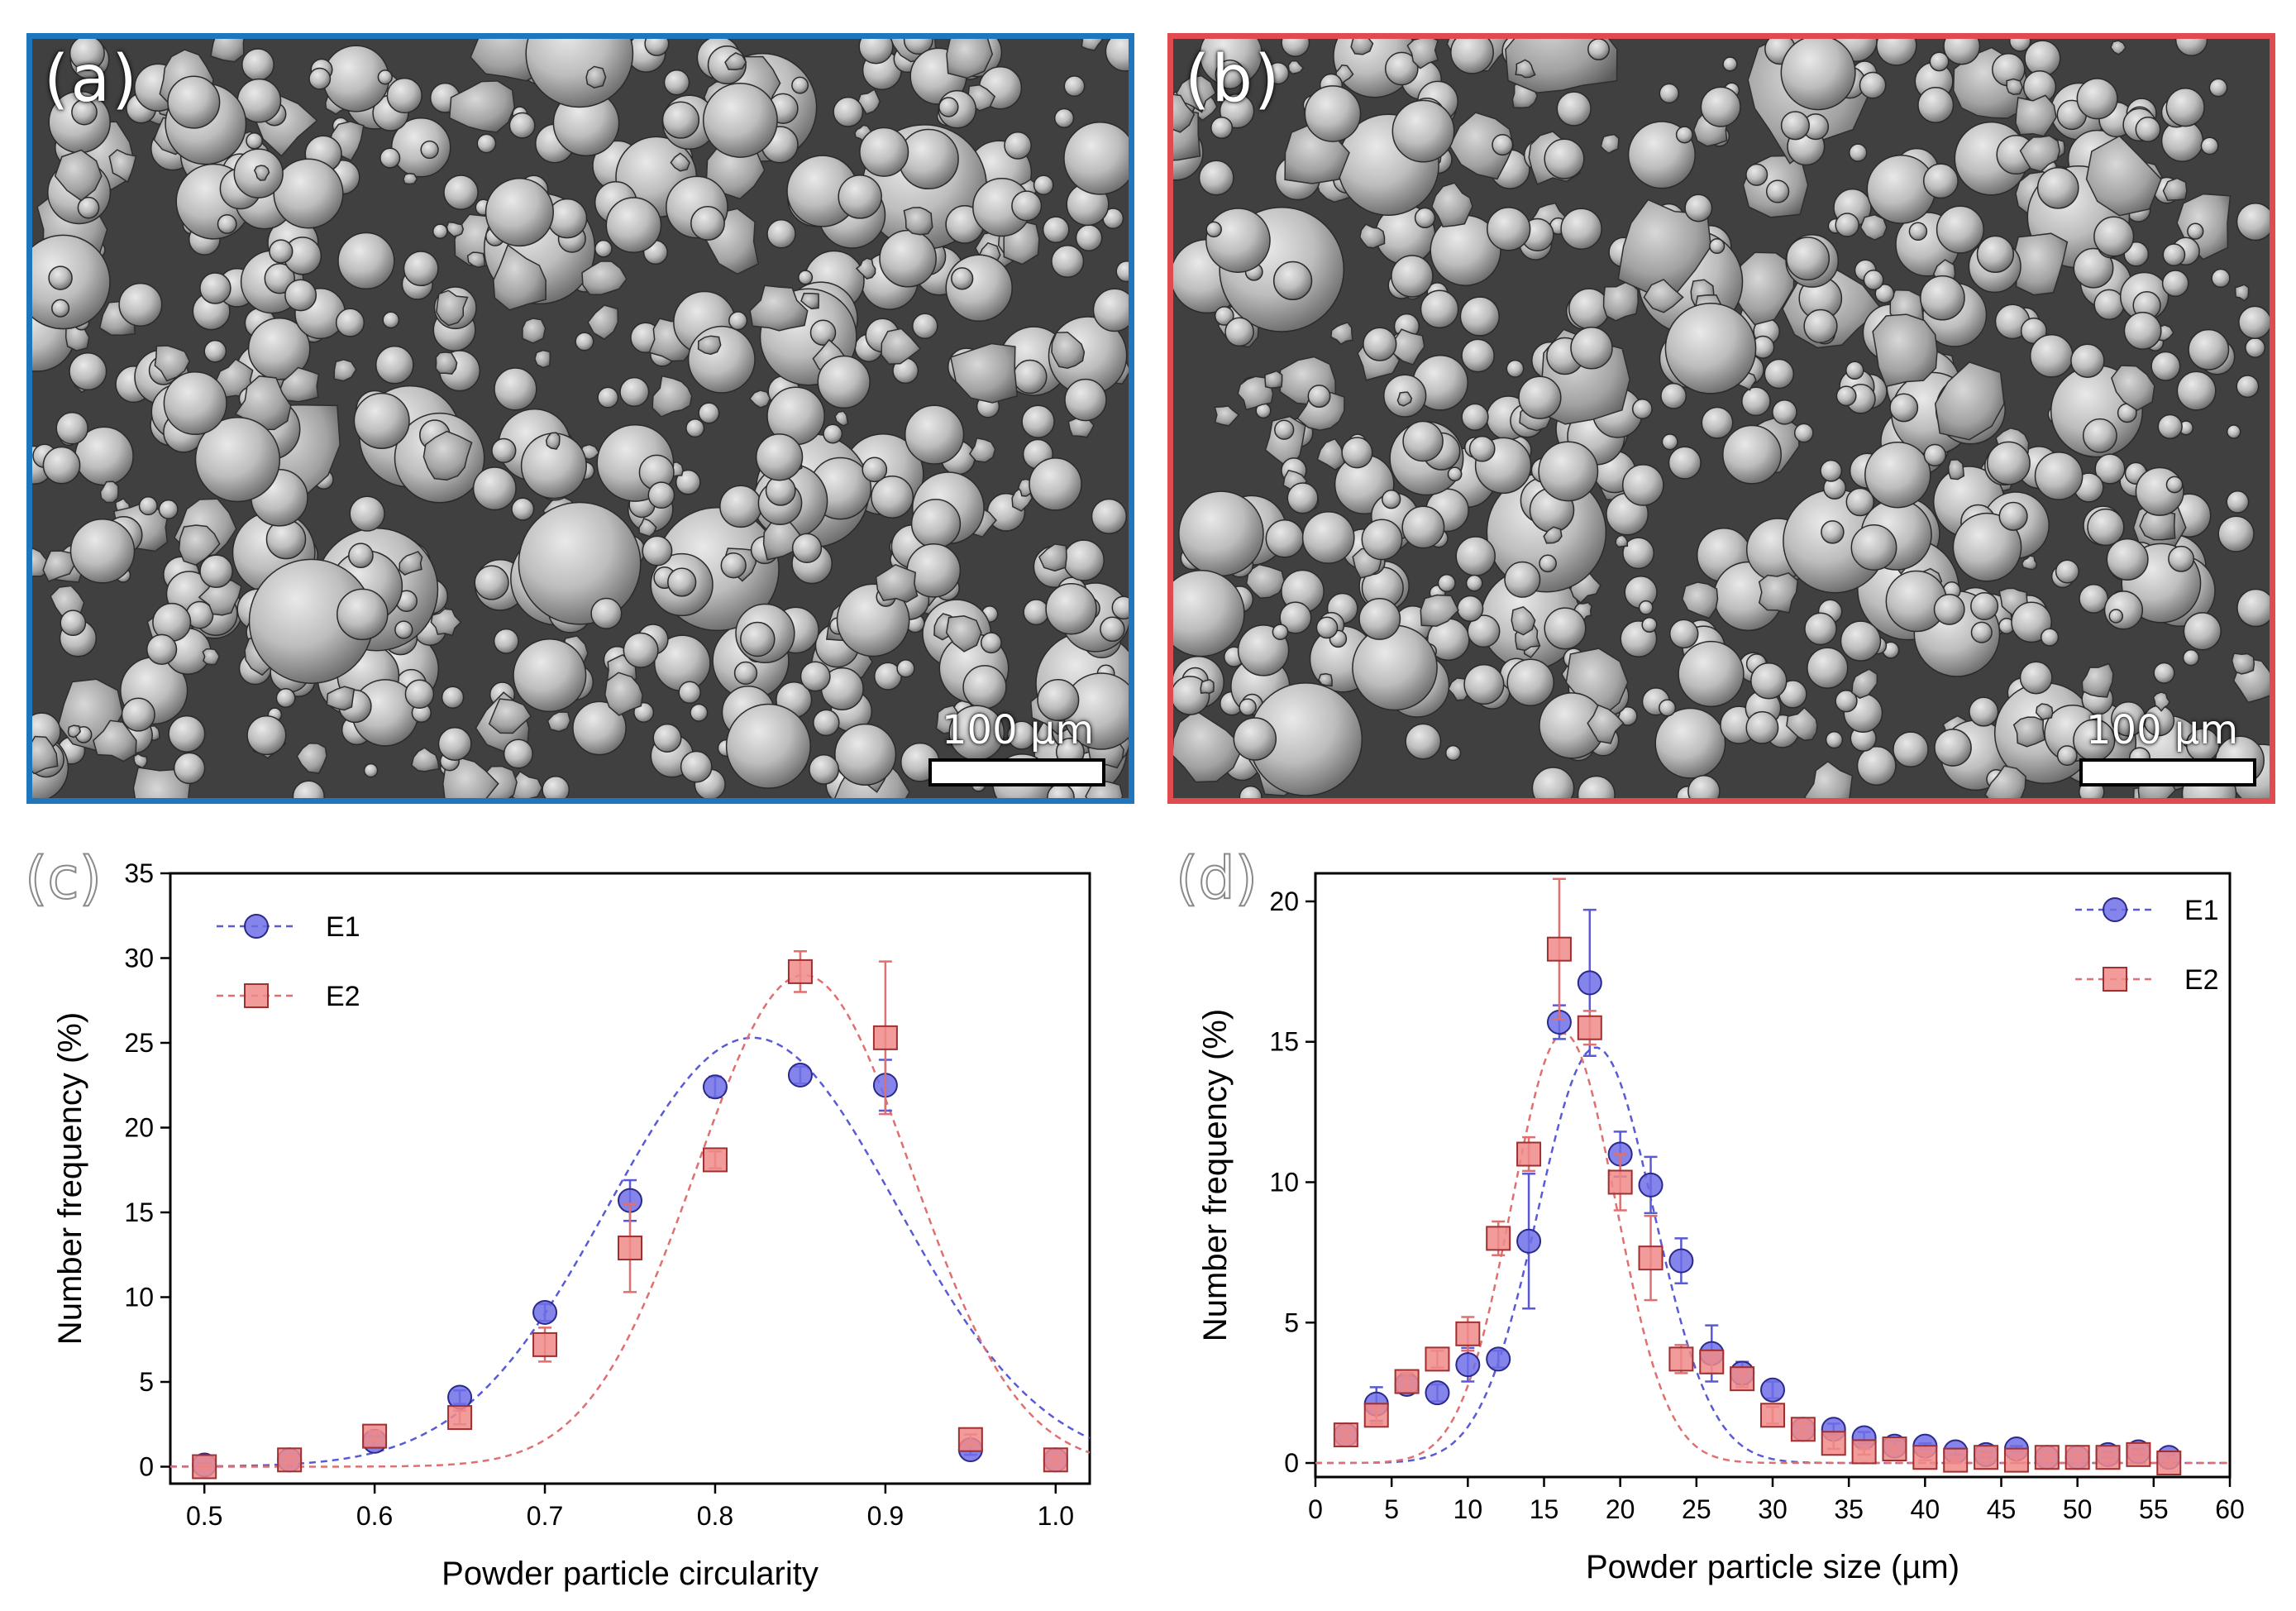 The width and height of the screenshot is (2296, 1611). Describe the element at coordinates (2154, 1509) in the screenshot. I see `x-tick-label: 55` at that location.